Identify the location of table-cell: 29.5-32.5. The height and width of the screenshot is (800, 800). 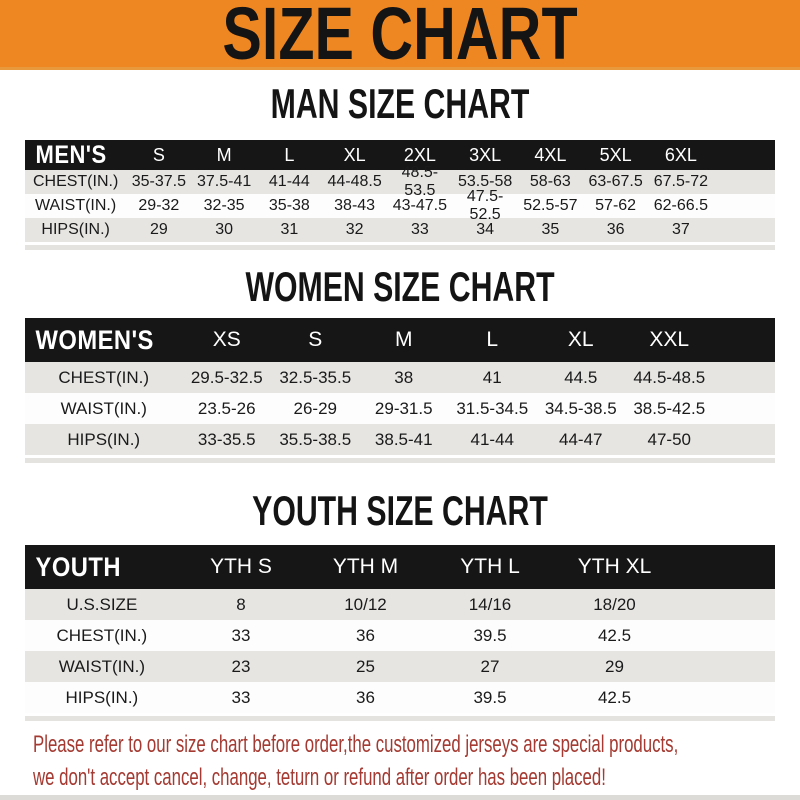
(226, 377).